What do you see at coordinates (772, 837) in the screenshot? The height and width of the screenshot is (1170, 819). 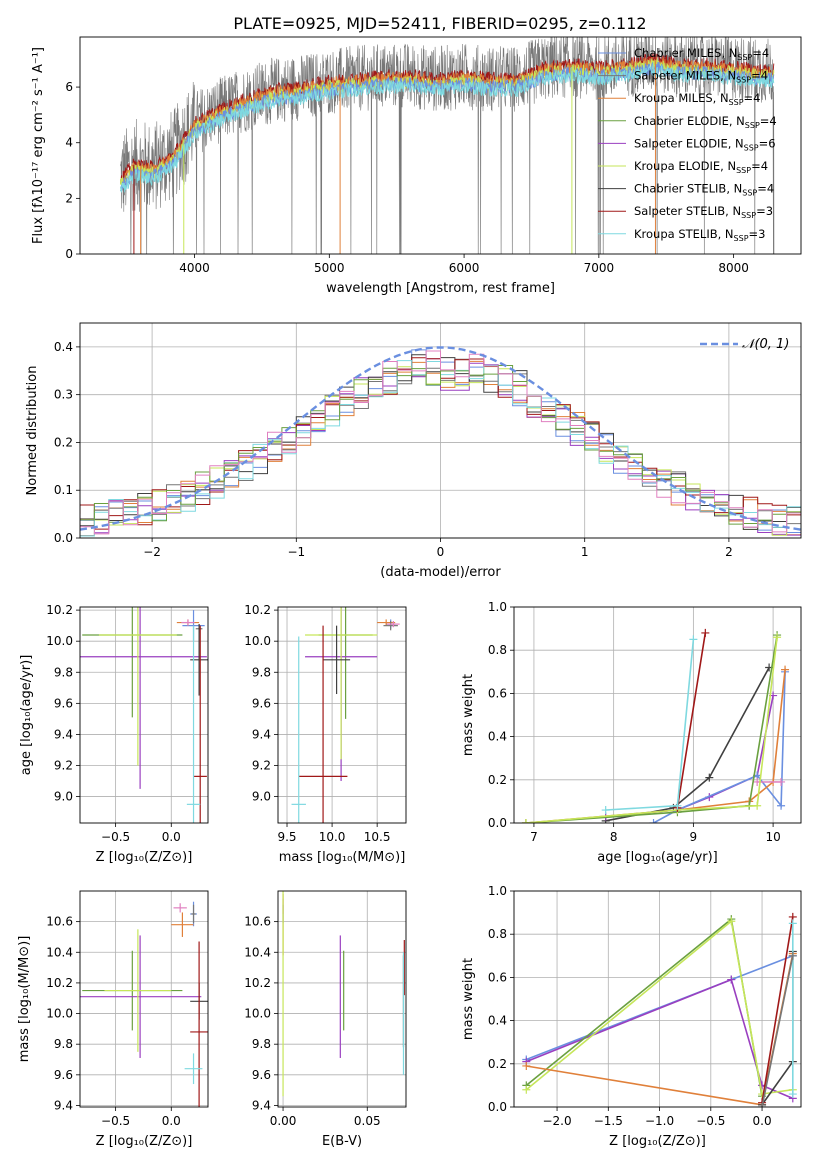 I see `x-tick-label: 10` at bounding box center [772, 837].